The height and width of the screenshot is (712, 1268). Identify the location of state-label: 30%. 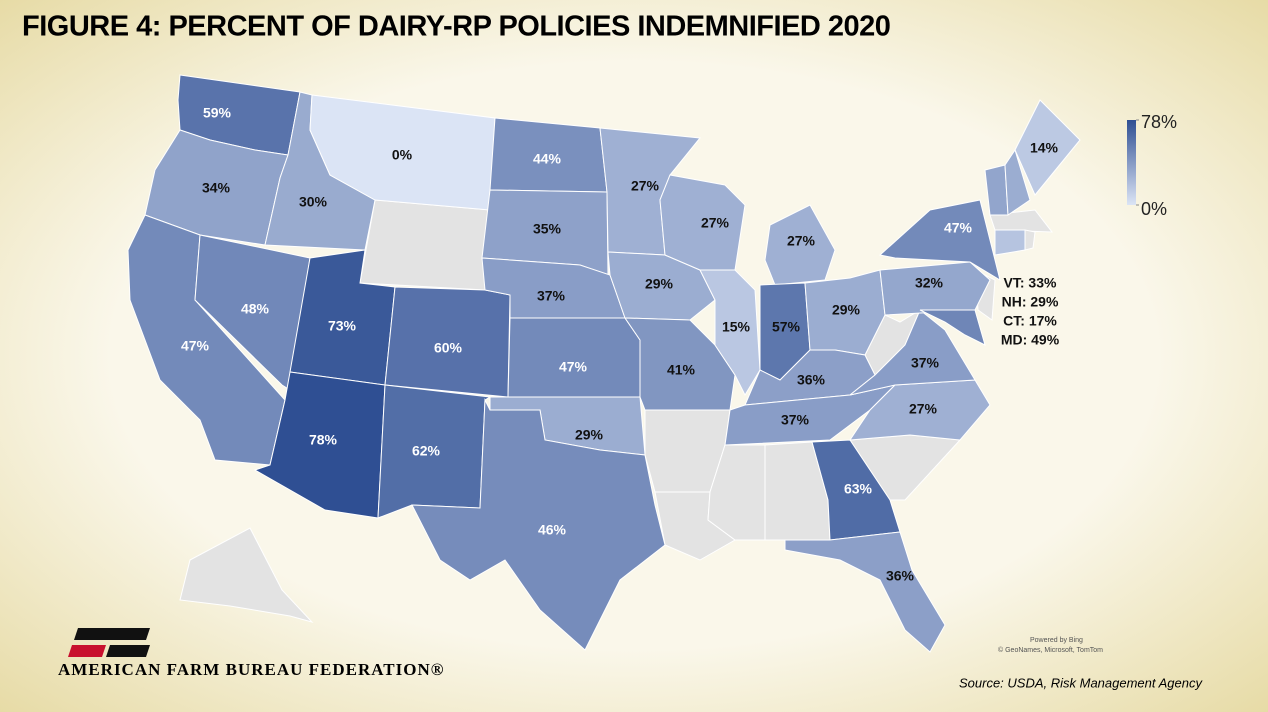
(313, 202).